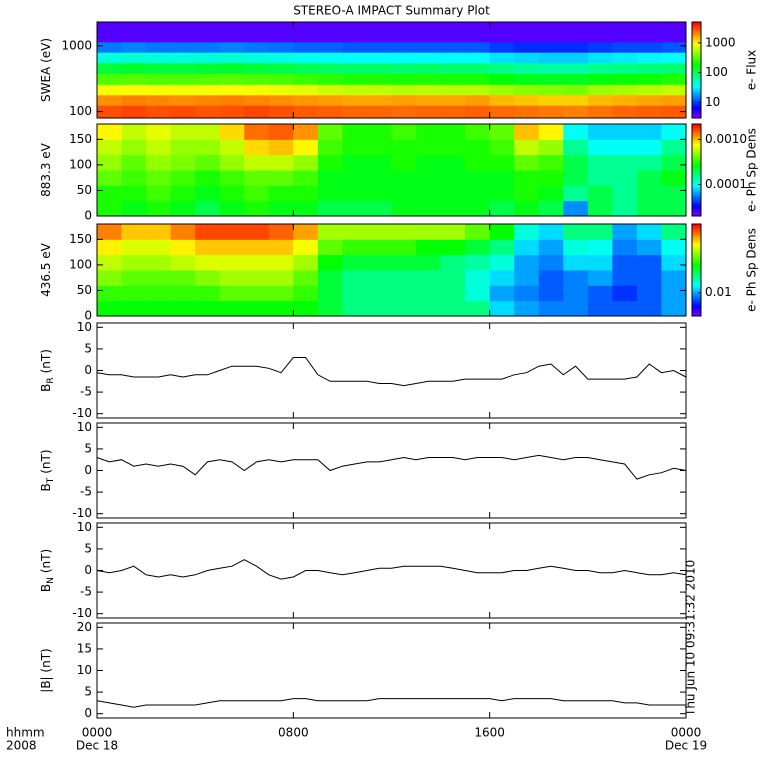 The width and height of the screenshot is (780, 780). I want to click on y-label-unit: (nT), so click(46, 361).